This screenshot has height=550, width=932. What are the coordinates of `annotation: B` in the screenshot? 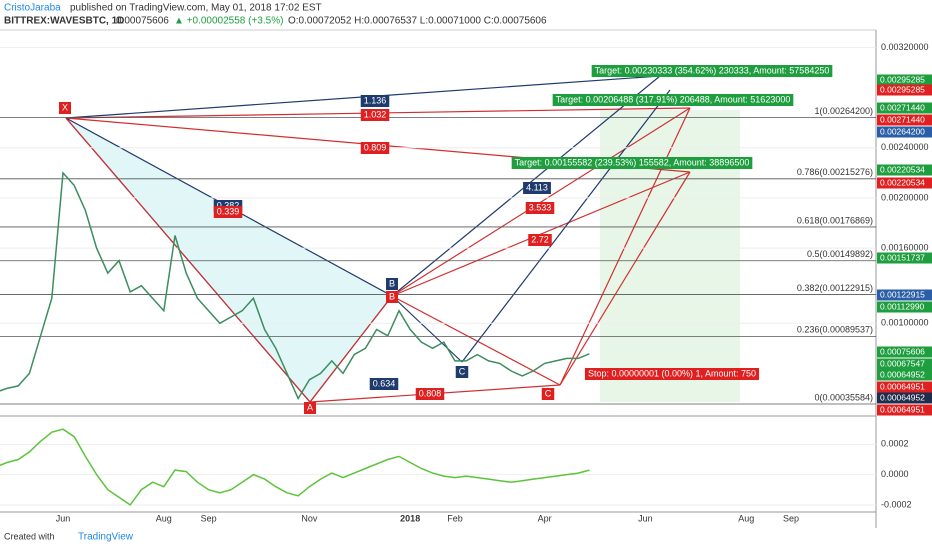 It's located at (392, 296).